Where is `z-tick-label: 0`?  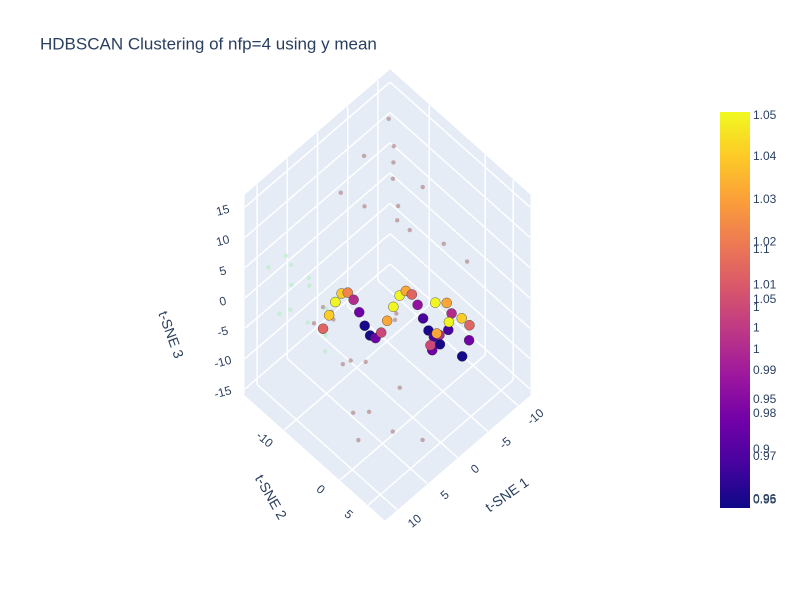
z-tick-label: 0 is located at coordinates (223, 301).